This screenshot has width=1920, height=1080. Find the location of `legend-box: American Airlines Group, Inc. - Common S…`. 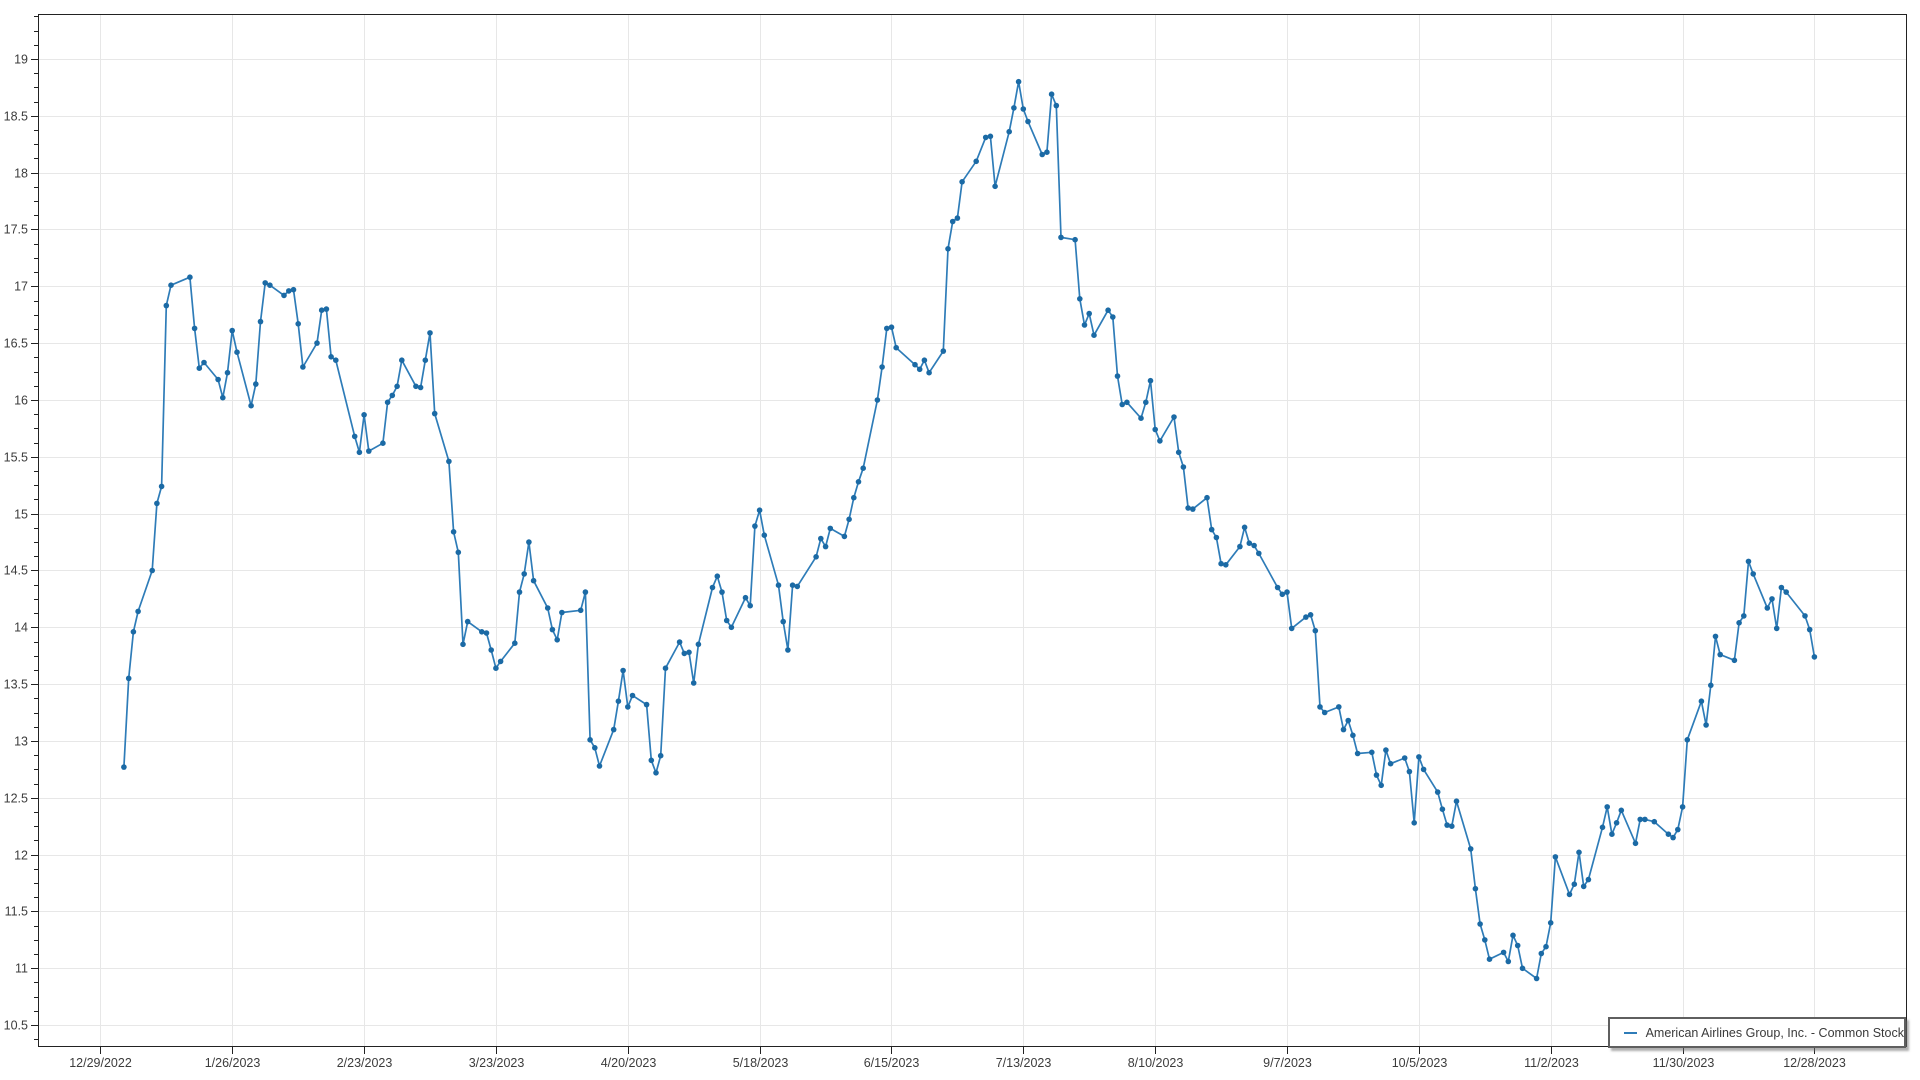

legend-box: American Airlines Group, Inc. - Common S… is located at coordinates (1757, 1032).